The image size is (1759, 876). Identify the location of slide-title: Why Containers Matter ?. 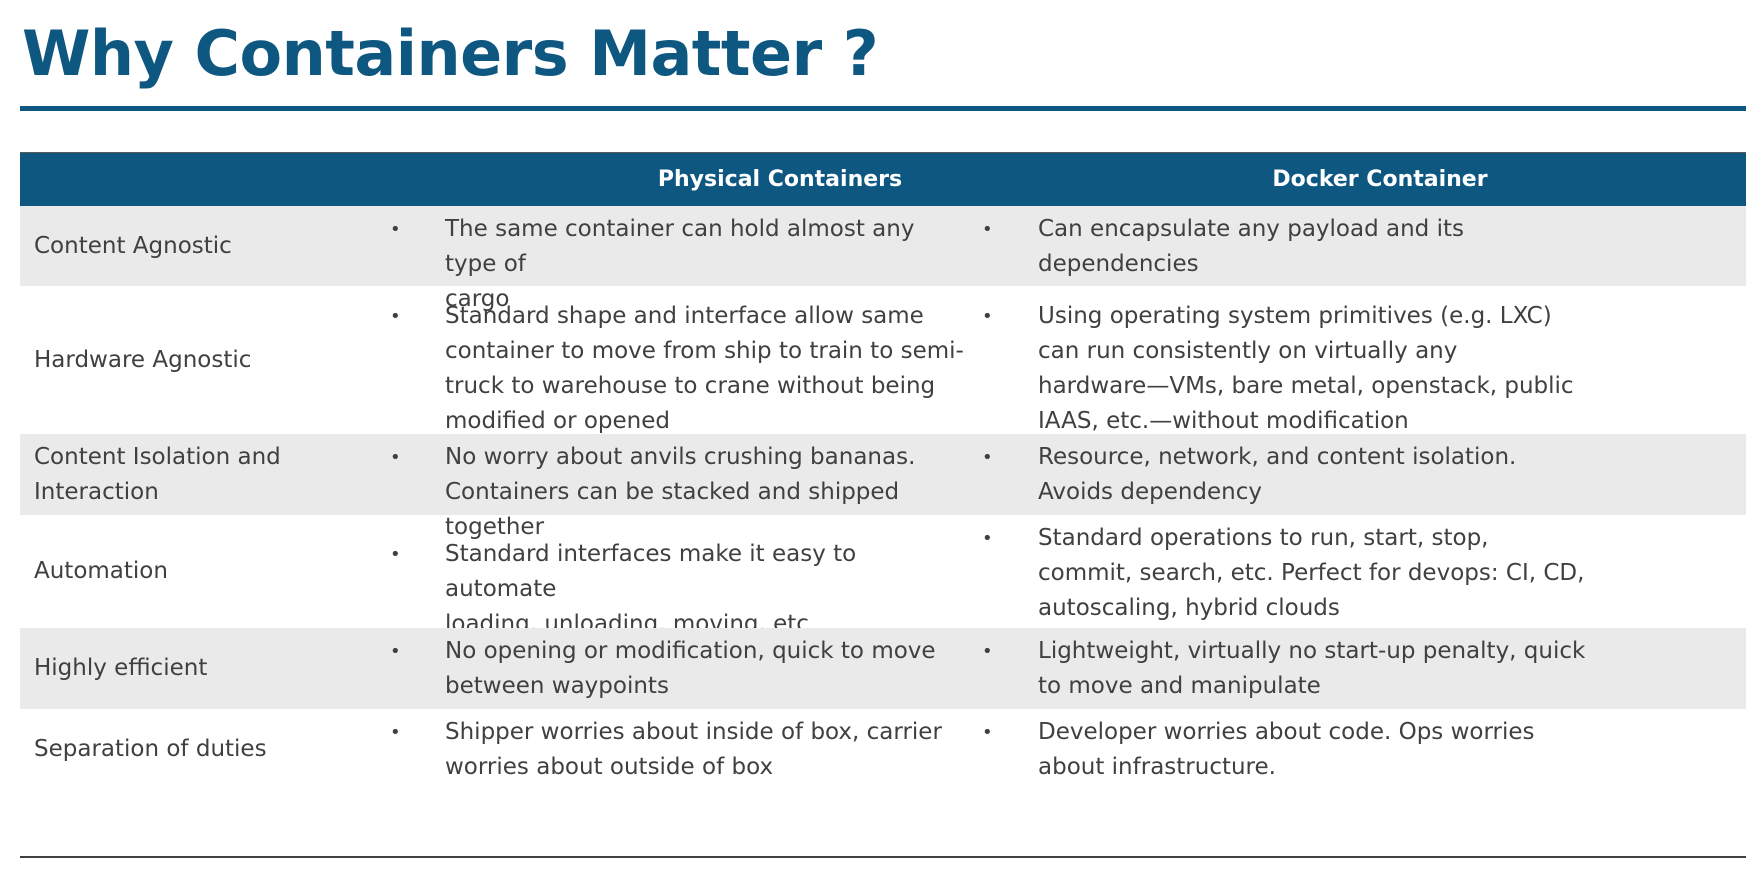
(450, 53).